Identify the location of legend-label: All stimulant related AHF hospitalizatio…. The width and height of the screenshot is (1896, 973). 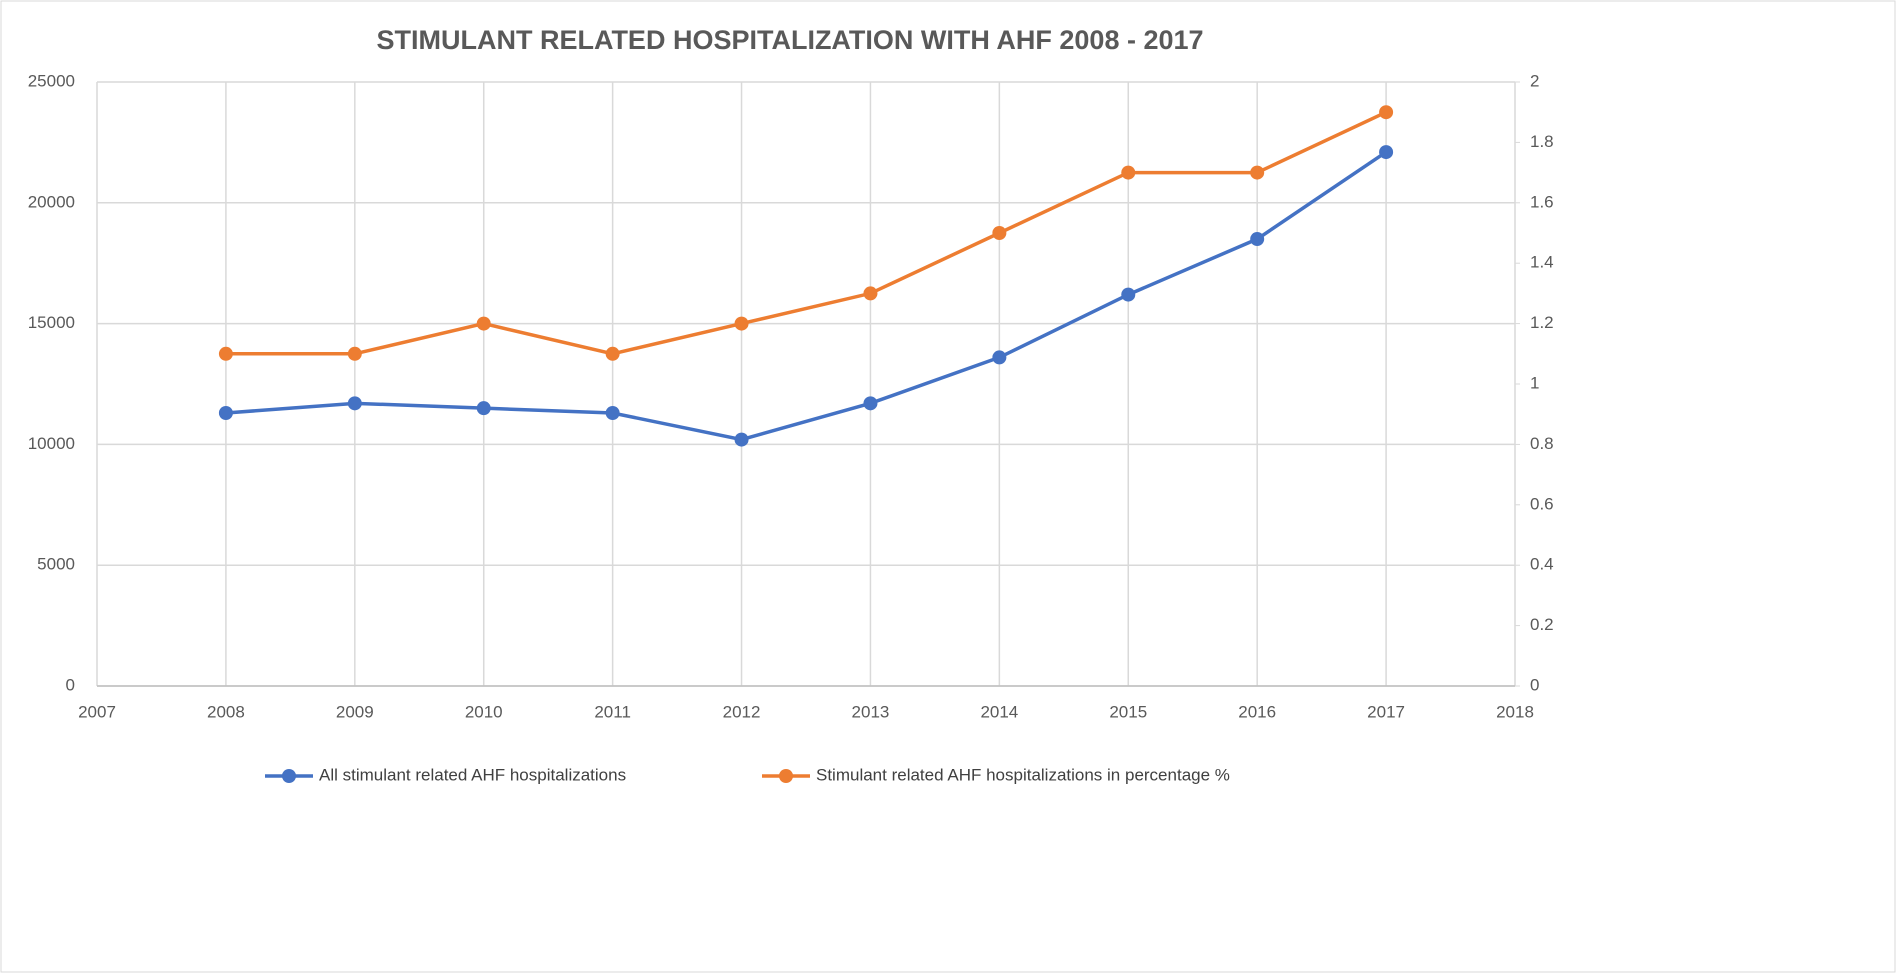
(472, 774).